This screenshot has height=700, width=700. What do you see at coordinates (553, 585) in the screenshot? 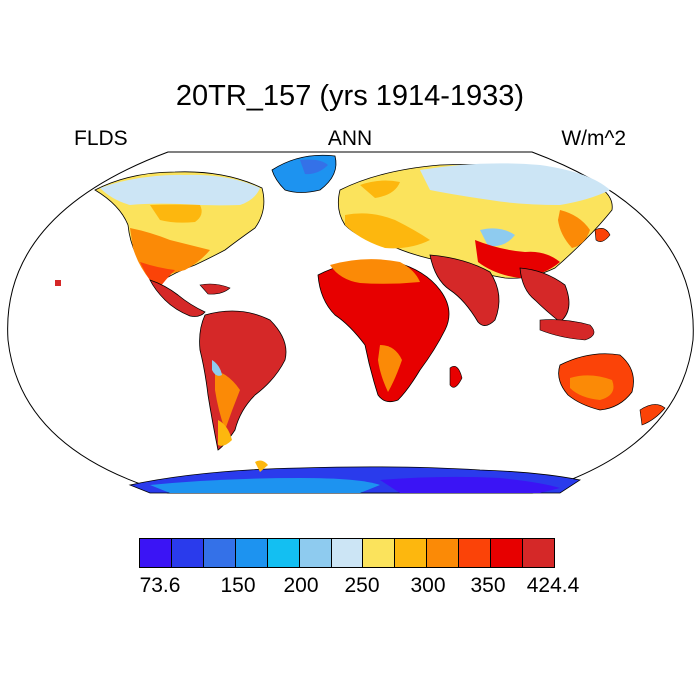
I see `colorbar-tick-label: 424.4` at bounding box center [553, 585].